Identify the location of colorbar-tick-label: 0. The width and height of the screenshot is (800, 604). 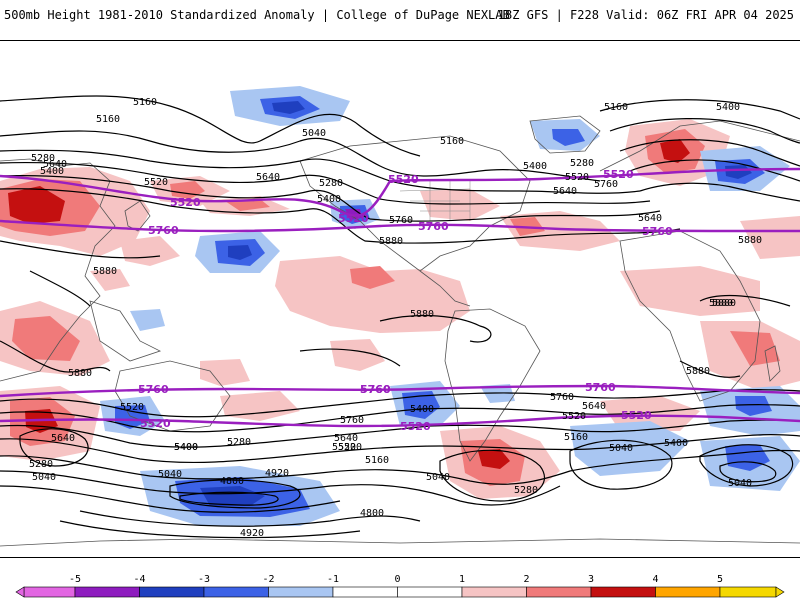
(397, 579).